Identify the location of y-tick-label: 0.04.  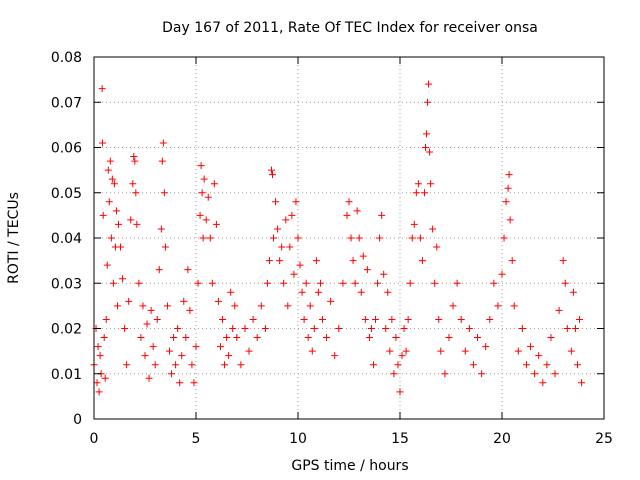
(66, 239).